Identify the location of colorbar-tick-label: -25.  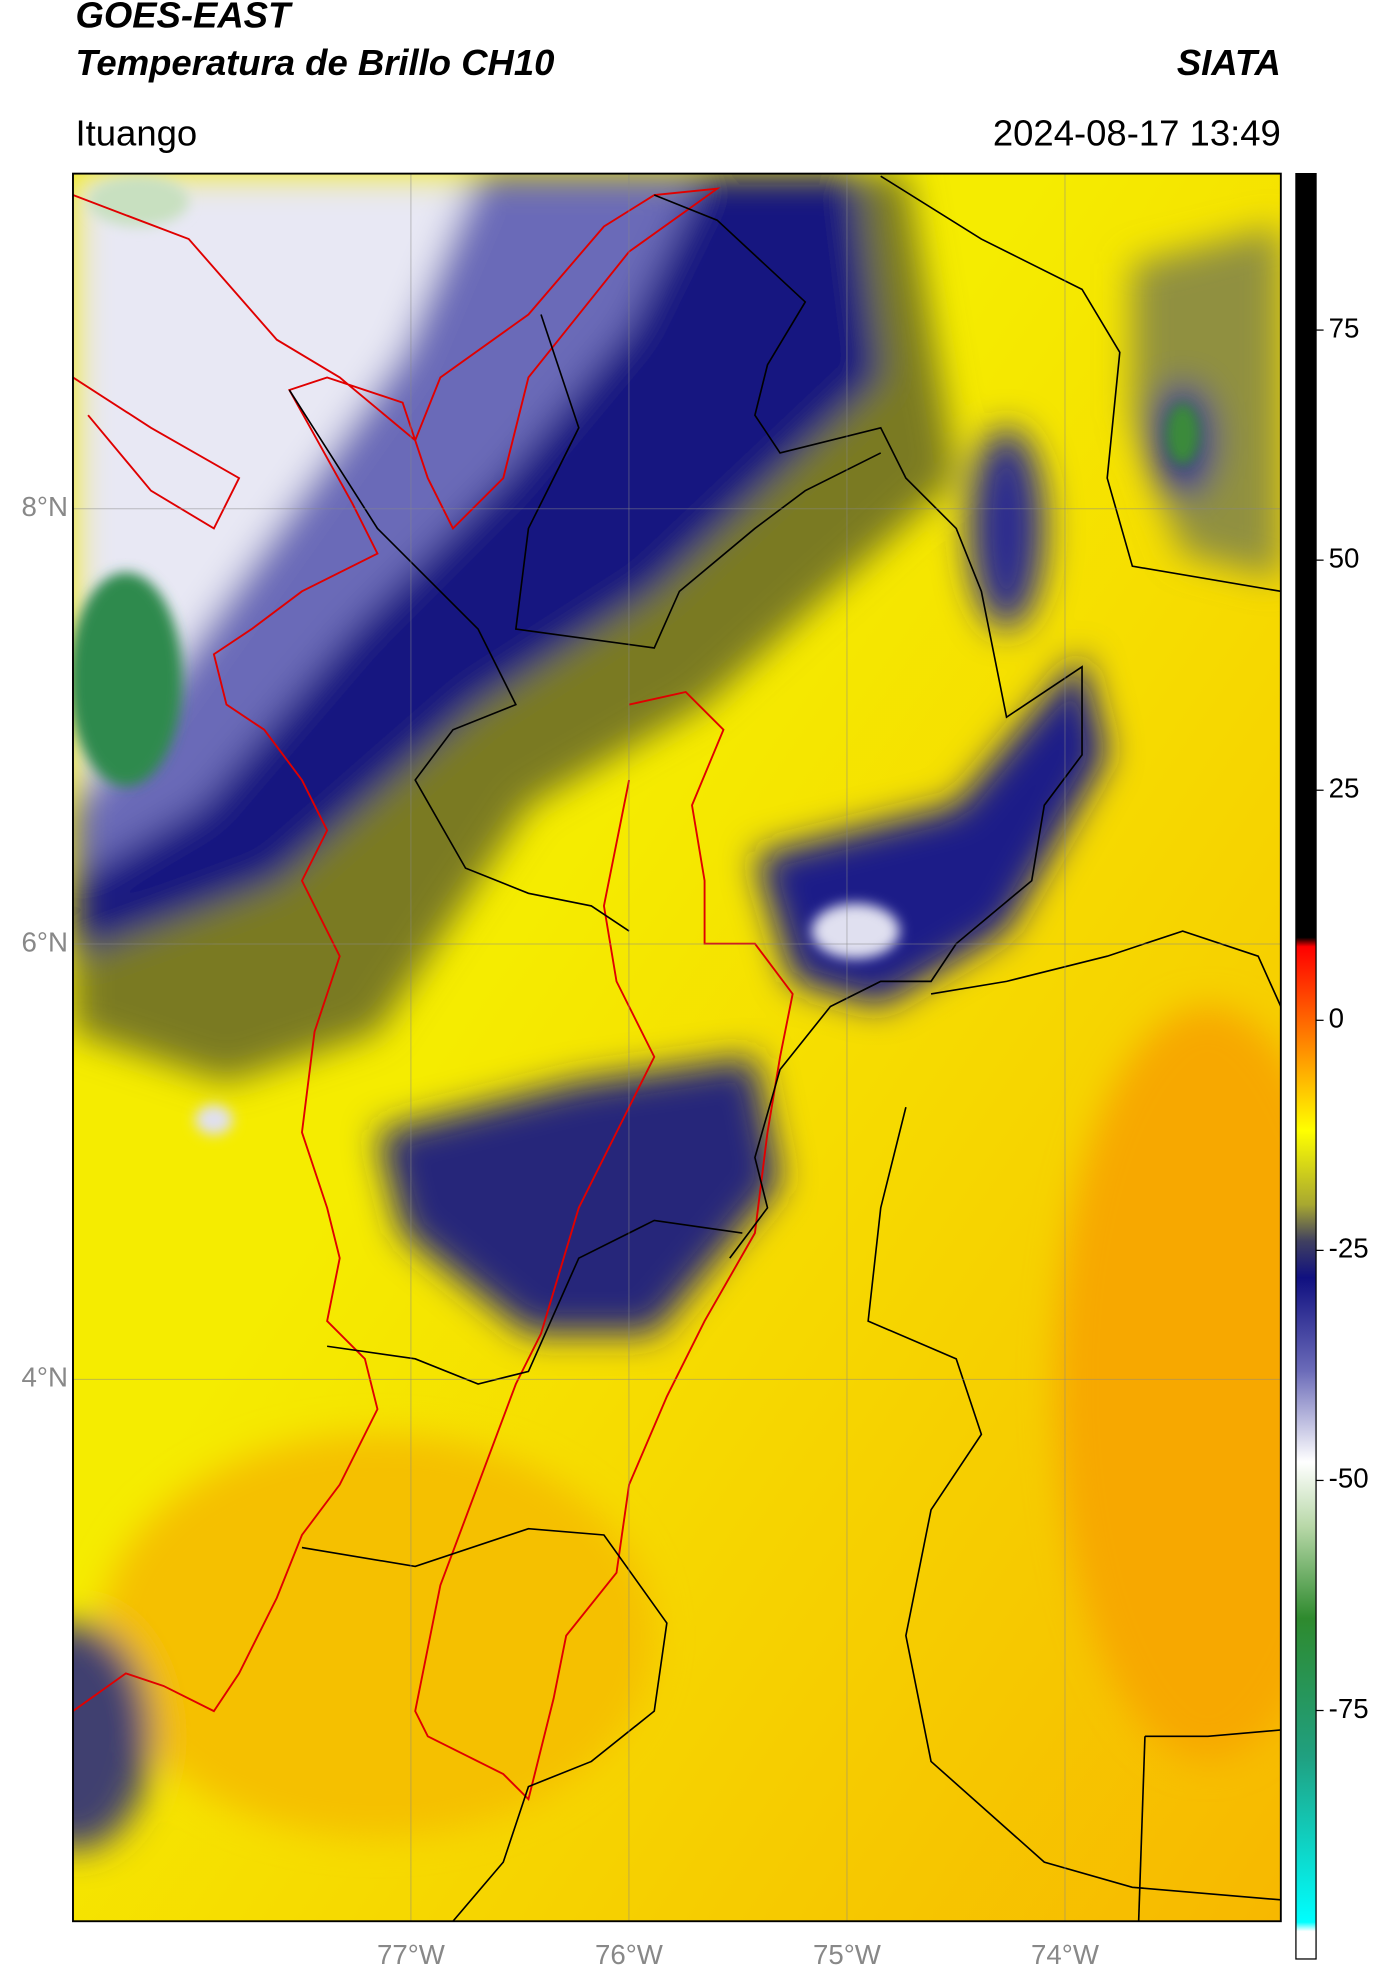
(1349, 1248).